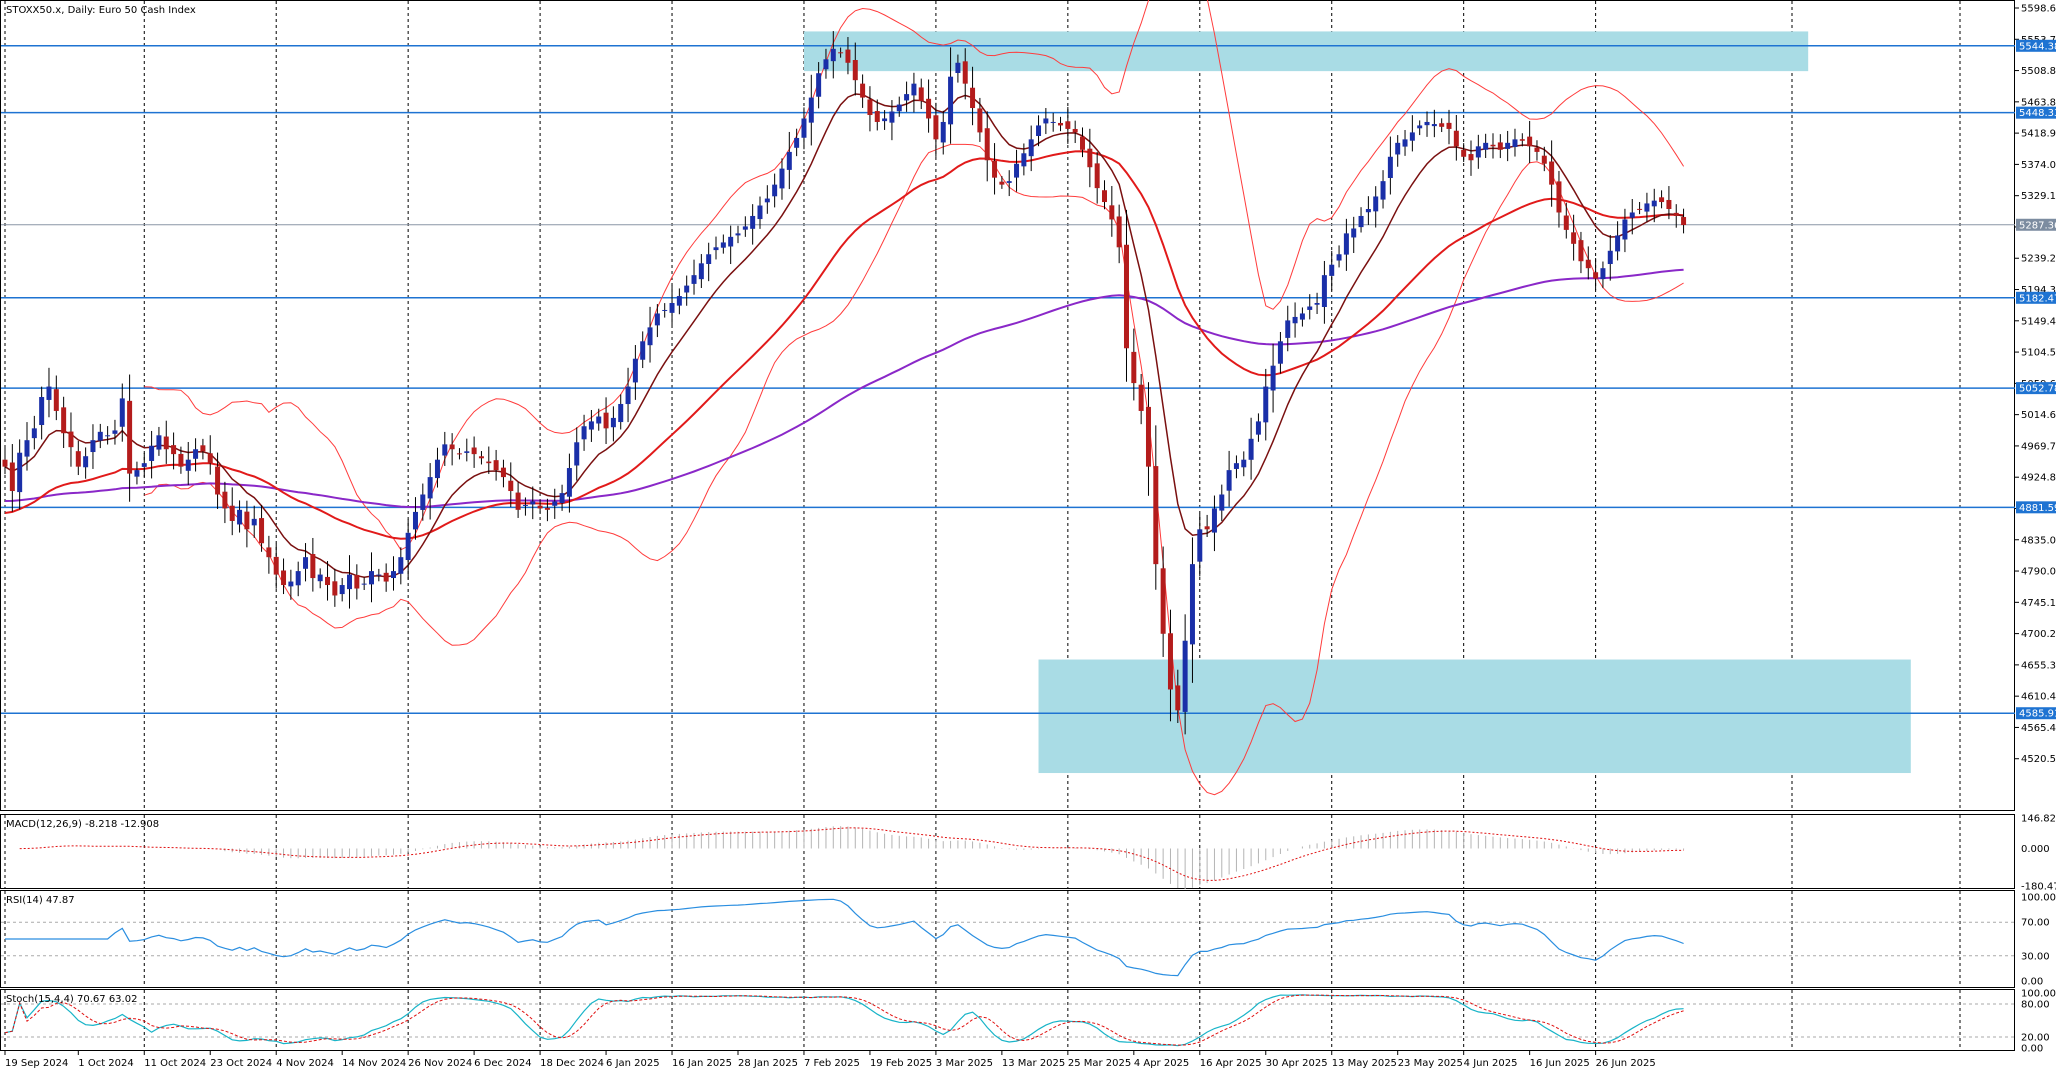 This screenshot has height=1073, width=2056. What do you see at coordinates (2037, 389) in the screenshot?
I see `price-level-tag-label: 5052.78` at bounding box center [2037, 389].